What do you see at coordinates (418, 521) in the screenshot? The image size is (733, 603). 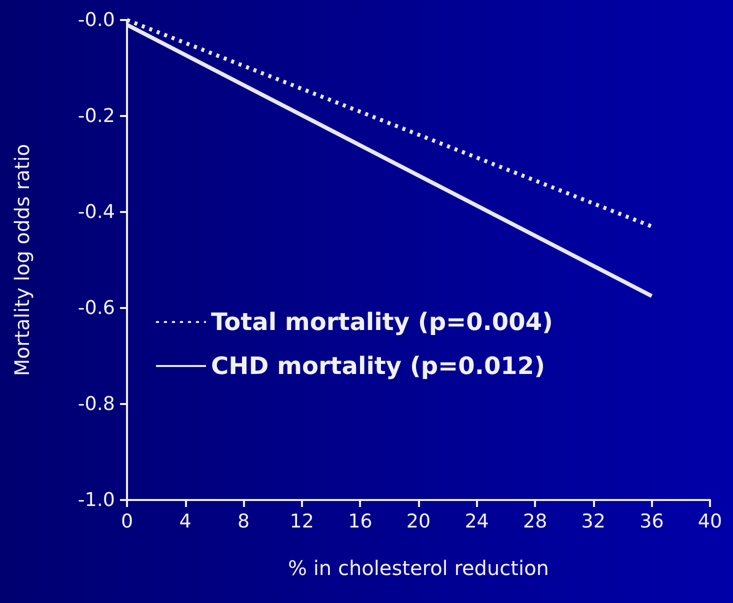 I see `x-tick-label: 20` at bounding box center [418, 521].